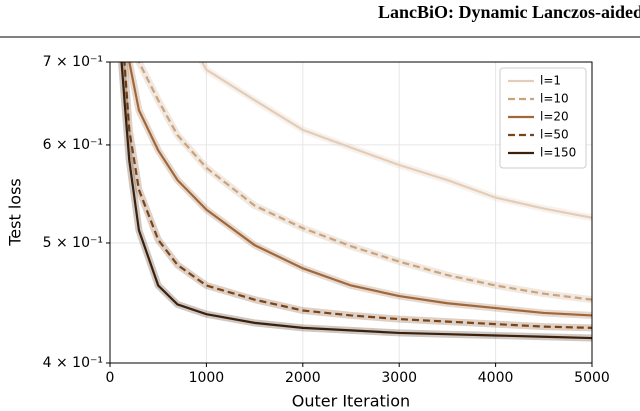  Describe the element at coordinates (554, 135) in the screenshot. I see `legend-label: l=50` at that location.